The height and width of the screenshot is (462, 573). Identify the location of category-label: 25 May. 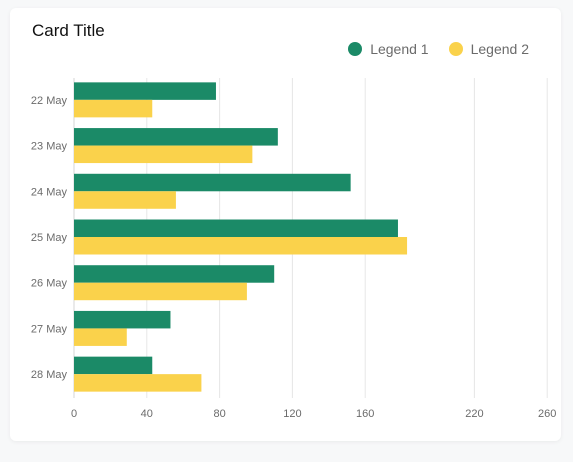
(49, 238).